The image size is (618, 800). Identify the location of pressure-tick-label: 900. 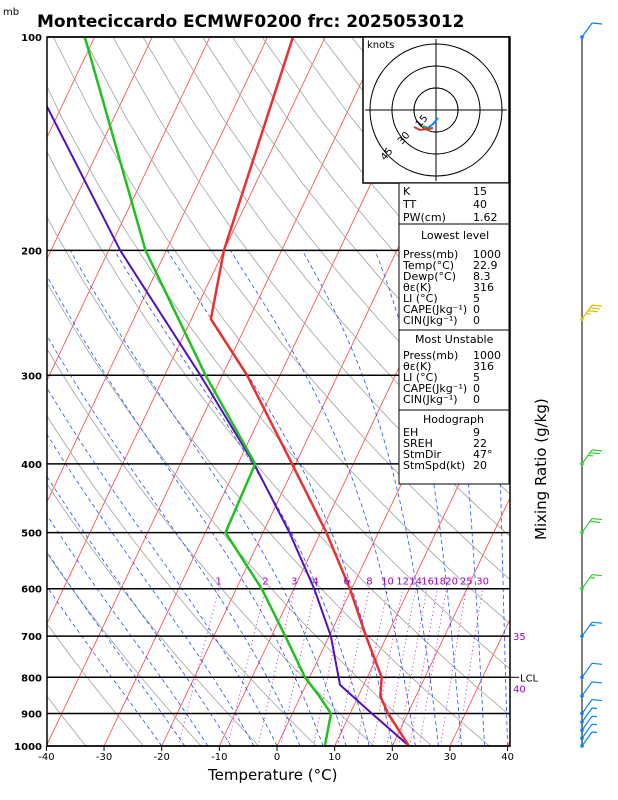
(31, 715).